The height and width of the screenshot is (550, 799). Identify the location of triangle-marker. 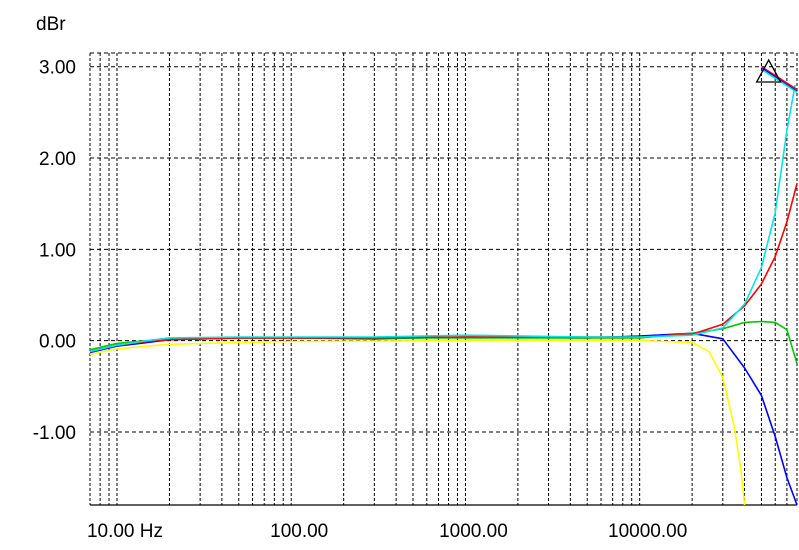
(768, 70).